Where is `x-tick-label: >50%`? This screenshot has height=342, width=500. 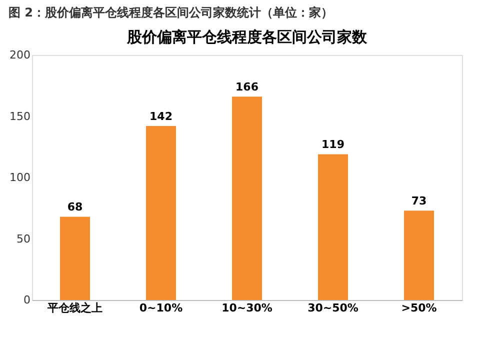 x-tick-label: >50% is located at coordinates (419, 308).